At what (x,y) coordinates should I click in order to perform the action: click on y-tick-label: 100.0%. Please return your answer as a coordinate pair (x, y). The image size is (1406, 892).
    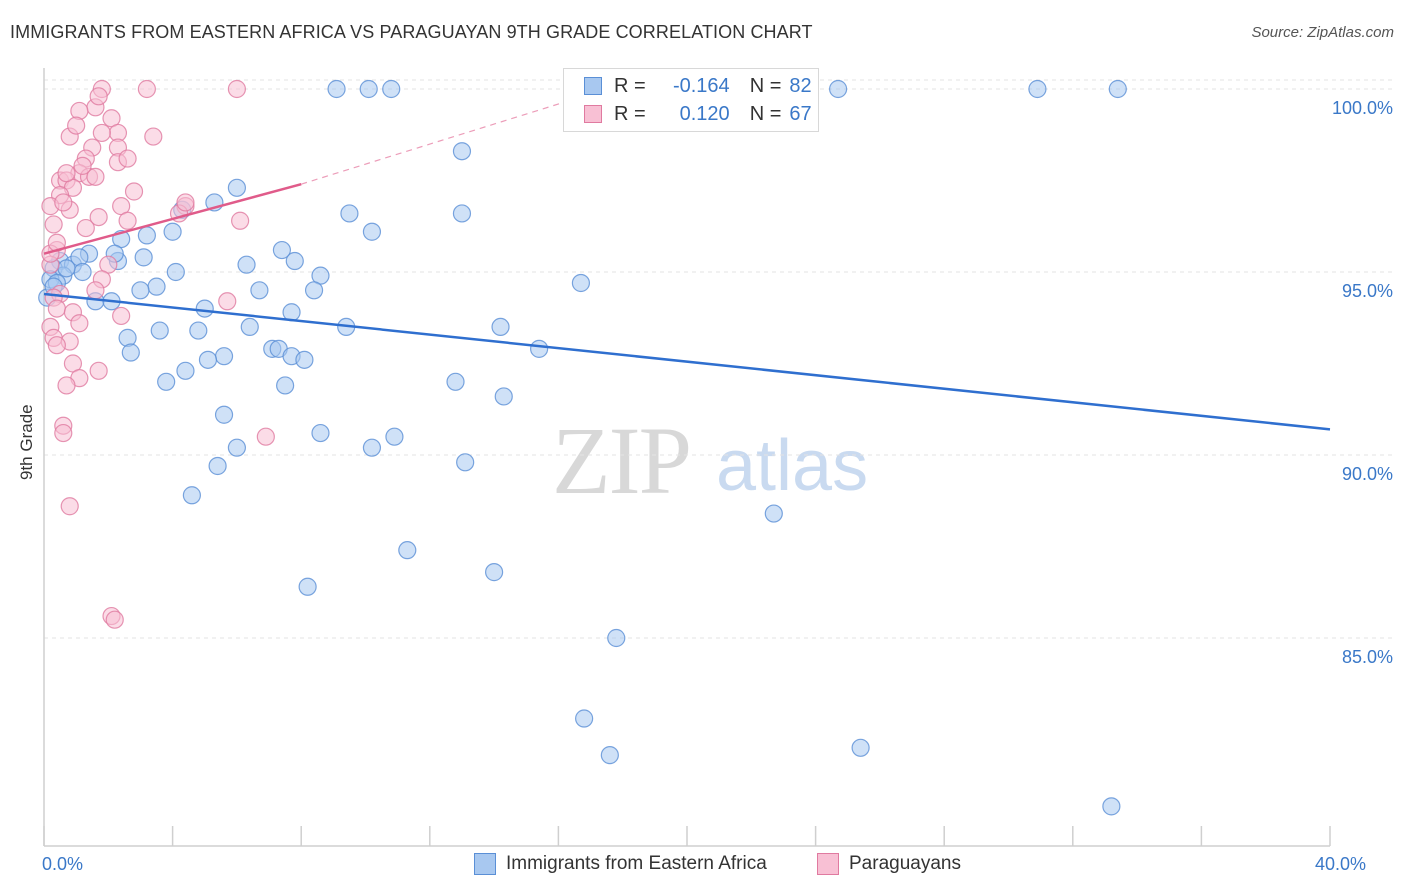
    Looking at the image, I should click on (1362, 108).